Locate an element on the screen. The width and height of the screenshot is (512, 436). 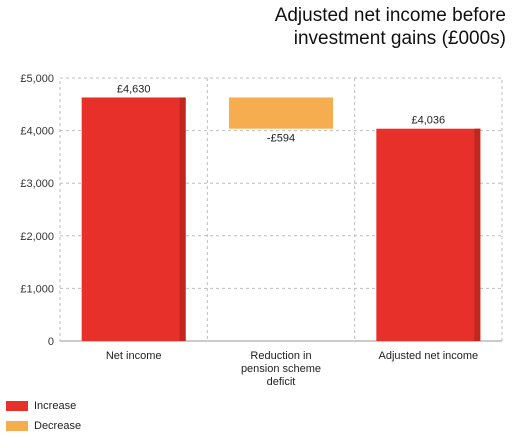
legend-label-decrease: Decrease is located at coordinates (58, 426).